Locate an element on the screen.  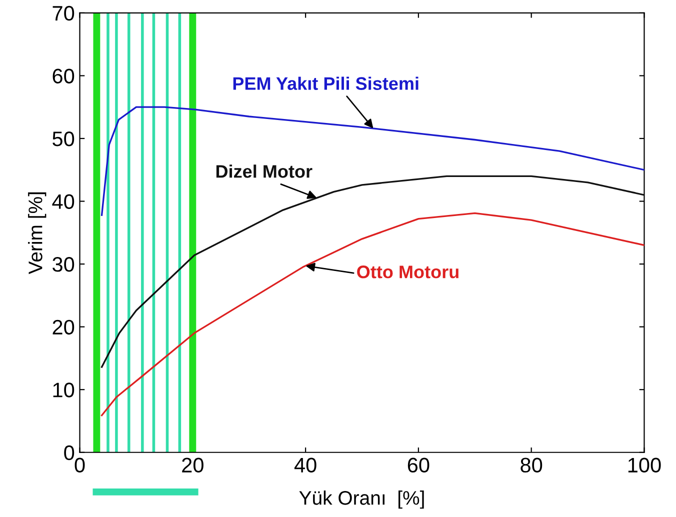
y-tick-label: 40 is located at coordinates (63, 202).